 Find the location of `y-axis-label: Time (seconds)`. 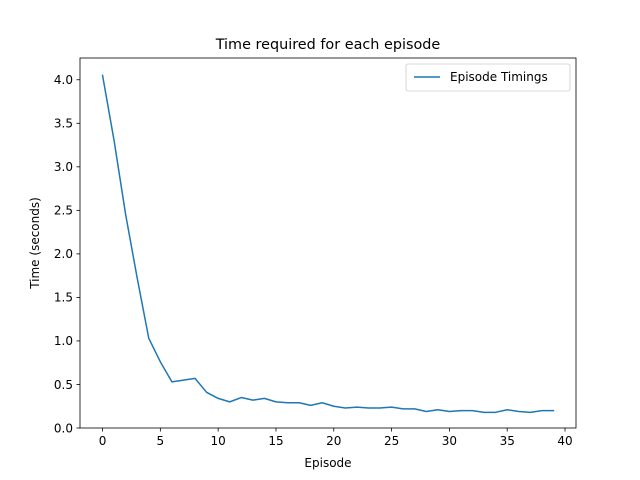

y-axis-label: Time (seconds) is located at coordinates (35, 243).